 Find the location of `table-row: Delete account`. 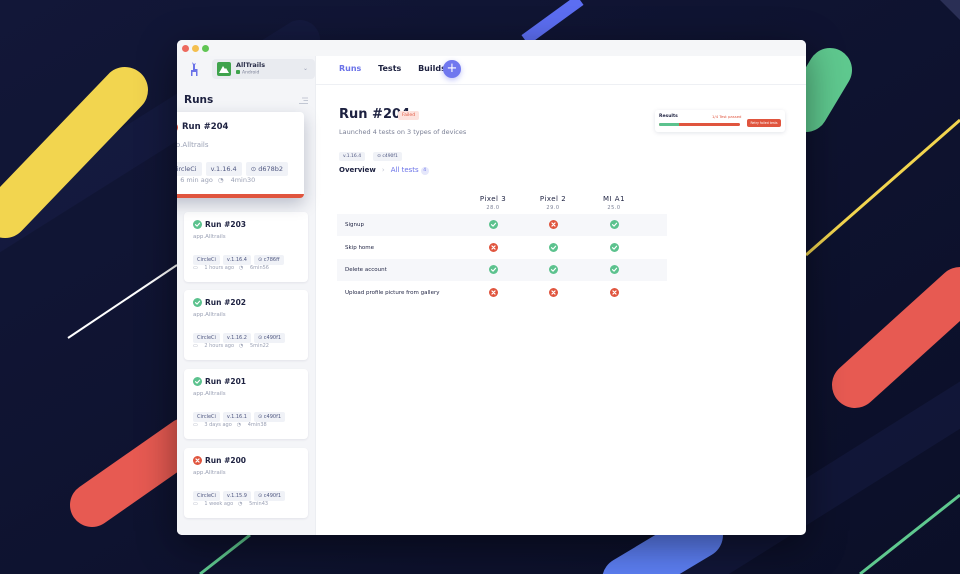

table-row: Delete account is located at coordinates (502, 270).